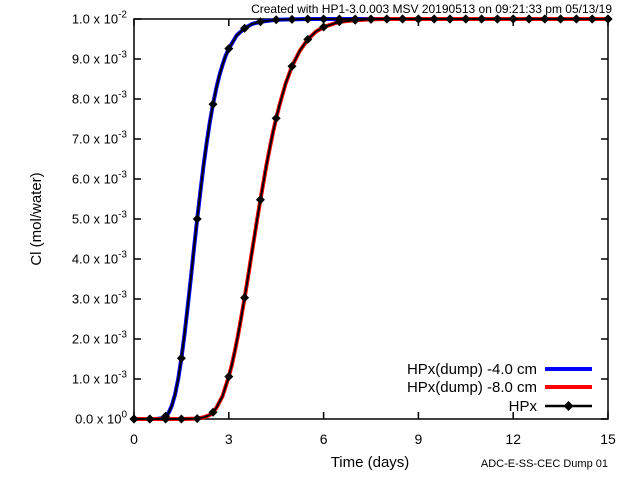 Image resolution: width=640 pixels, height=480 pixels. Describe the element at coordinates (100, 178) in the screenshot. I see `y-tick-label: 6.0 x 10⁻³` at that location.